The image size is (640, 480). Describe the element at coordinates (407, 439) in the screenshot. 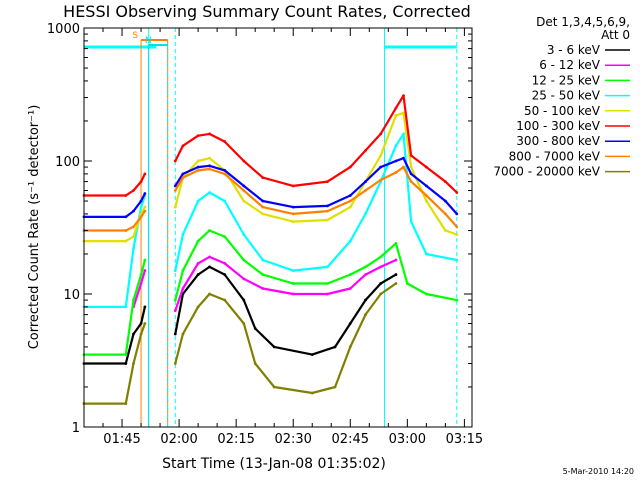

I see `x-tick-label-5: 03:00` at that location.